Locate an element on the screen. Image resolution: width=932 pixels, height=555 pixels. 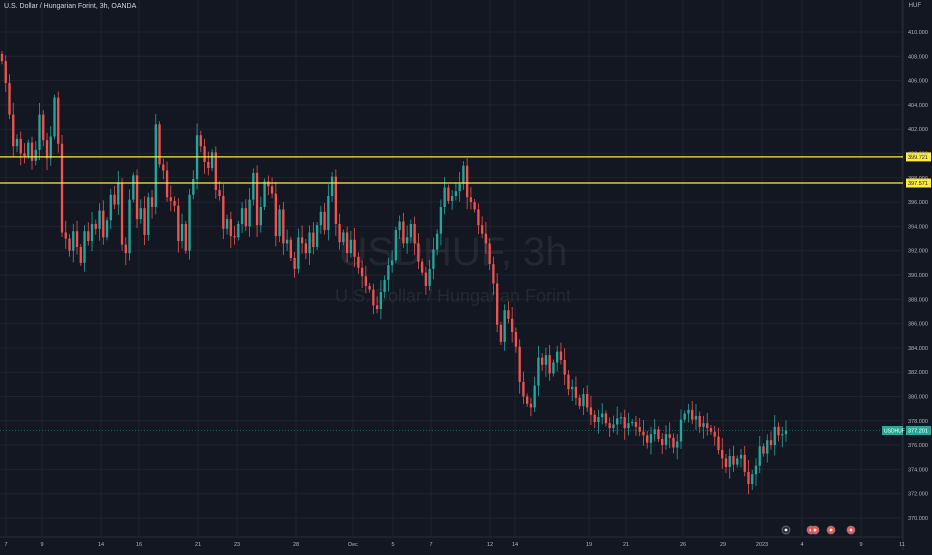
economic-event-icon is located at coordinates (786, 530).